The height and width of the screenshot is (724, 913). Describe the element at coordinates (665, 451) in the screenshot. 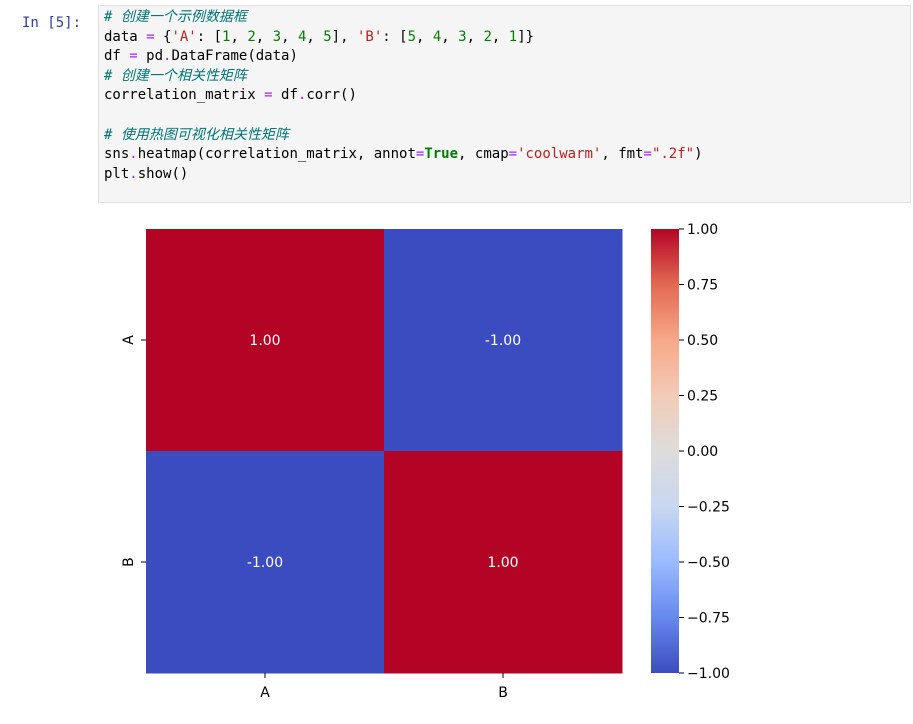

I see `colorbar-gradient` at that location.